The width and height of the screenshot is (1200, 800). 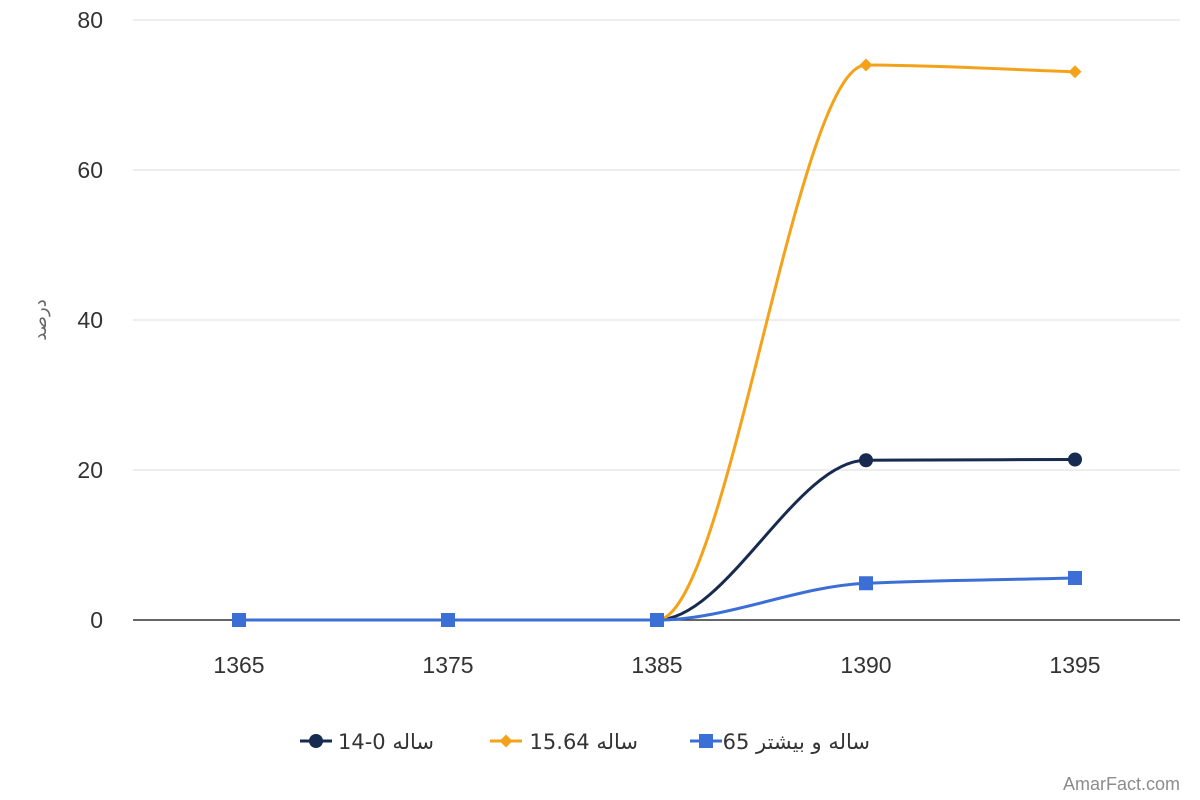 I want to click on y-axis-title: درصد, so click(x=40, y=319).